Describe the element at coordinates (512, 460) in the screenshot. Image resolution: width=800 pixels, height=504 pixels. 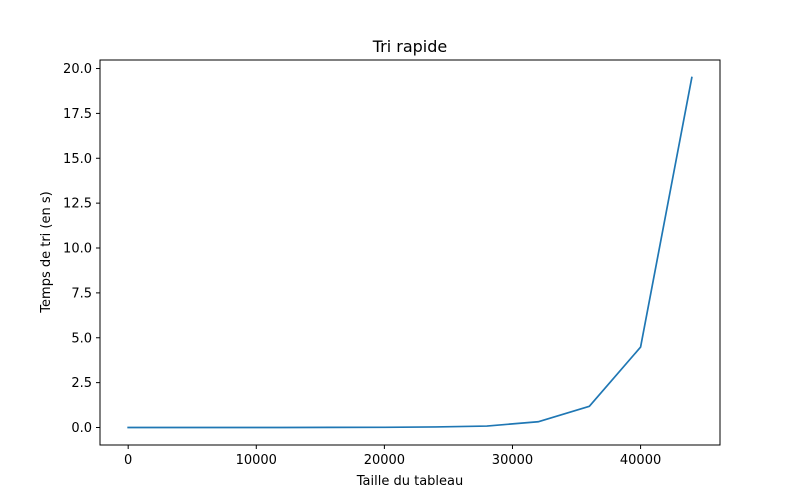
I see `x-tick-label: 30000` at that location.